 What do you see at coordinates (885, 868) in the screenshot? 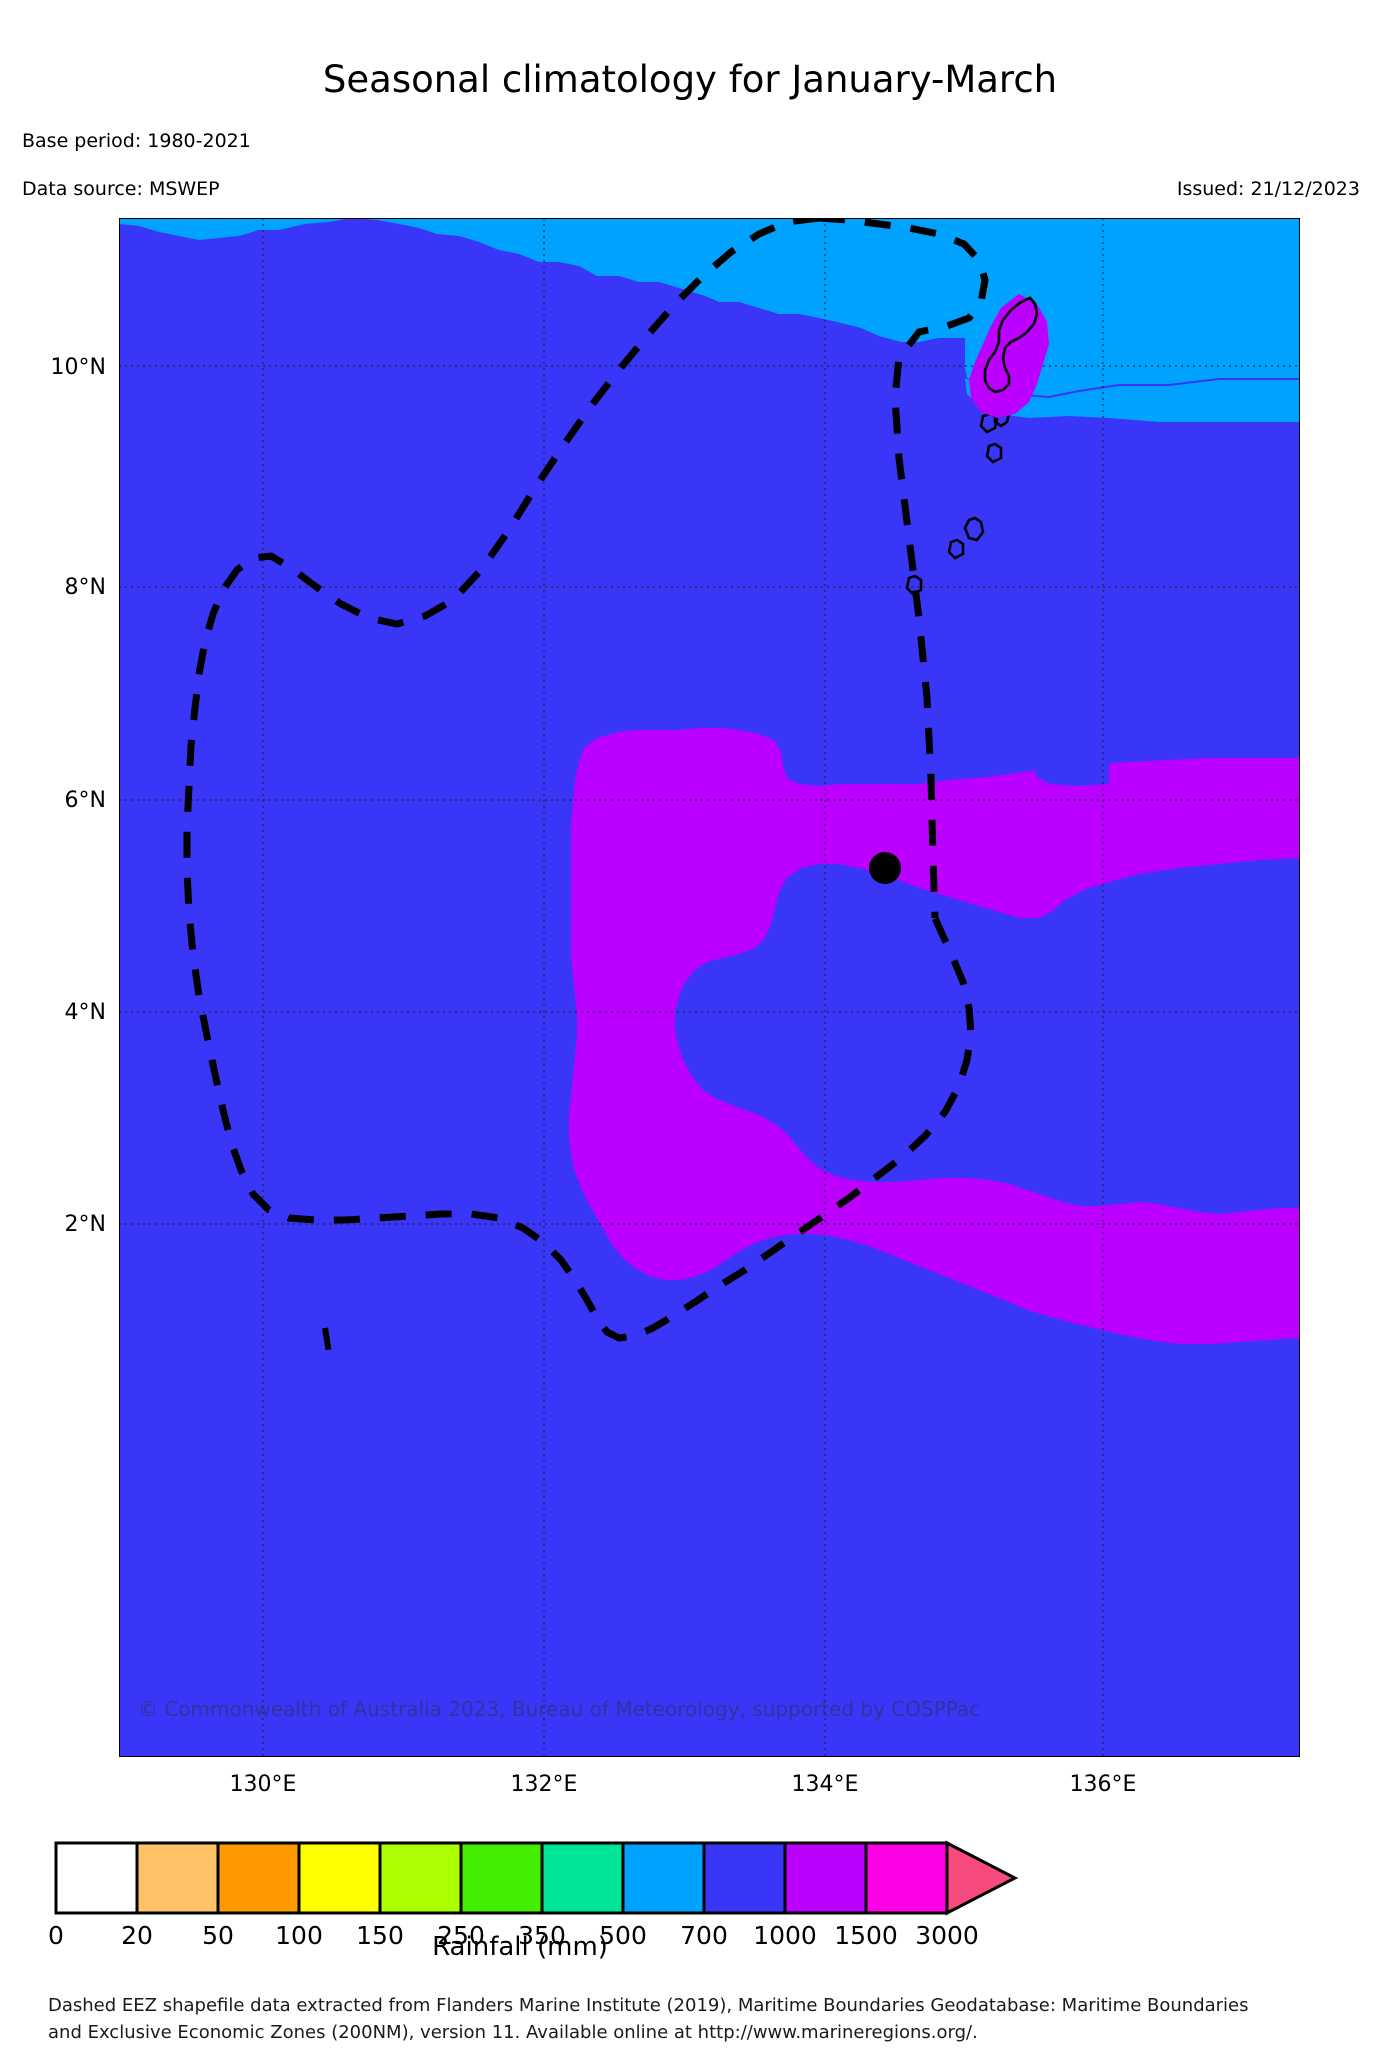
I see `station-dot-marker` at bounding box center [885, 868].